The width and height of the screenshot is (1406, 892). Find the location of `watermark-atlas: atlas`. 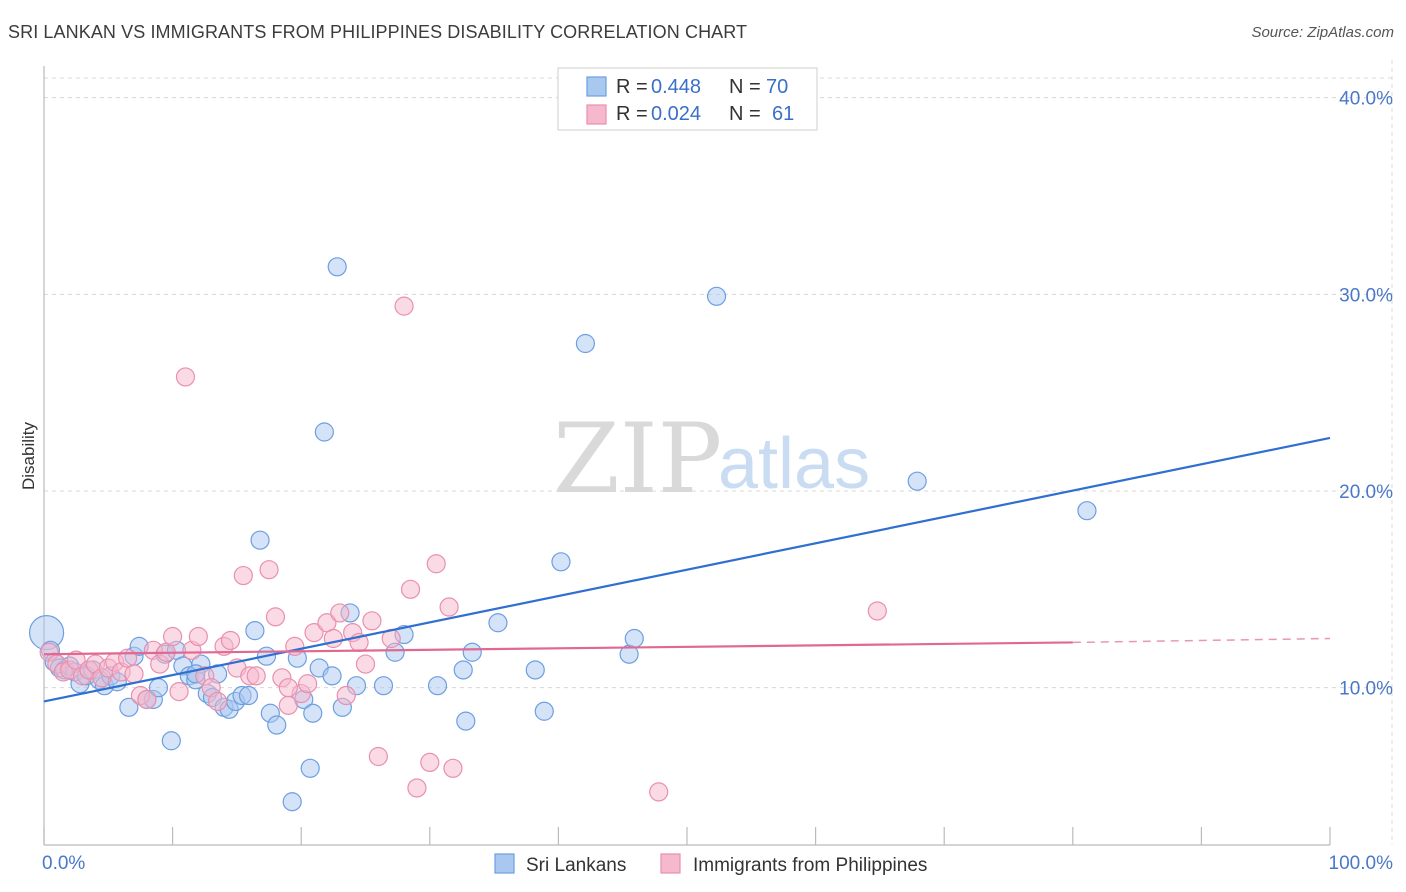

watermark-atlas: atlas is located at coordinates (794, 464).